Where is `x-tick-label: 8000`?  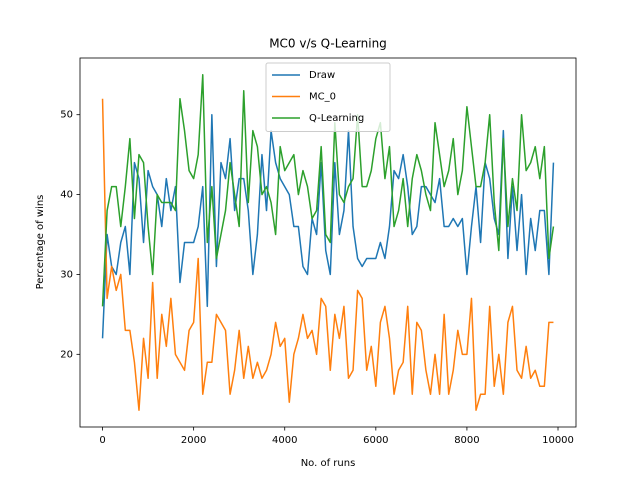
x-tick-label: 8000 is located at coordinates (466, 440).